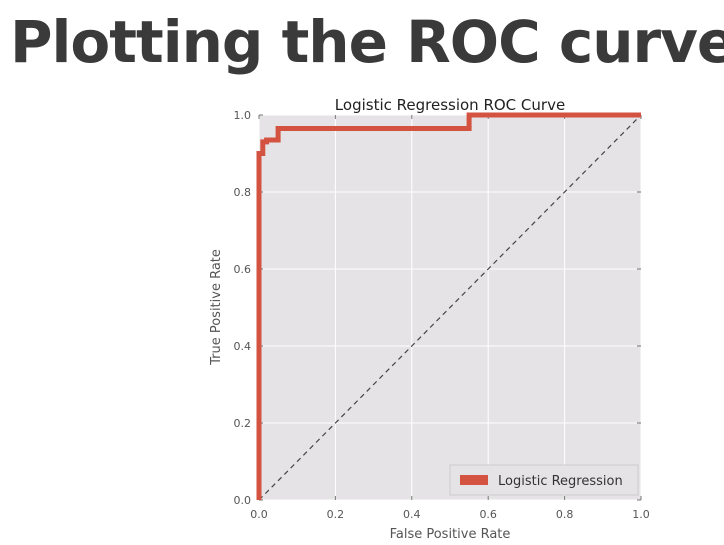 The height and width of the screenshot is (545, 724). Describe the element at coordinates (243, 192) in the screenshot. I see `y-tick-label: 0.8` at that location.